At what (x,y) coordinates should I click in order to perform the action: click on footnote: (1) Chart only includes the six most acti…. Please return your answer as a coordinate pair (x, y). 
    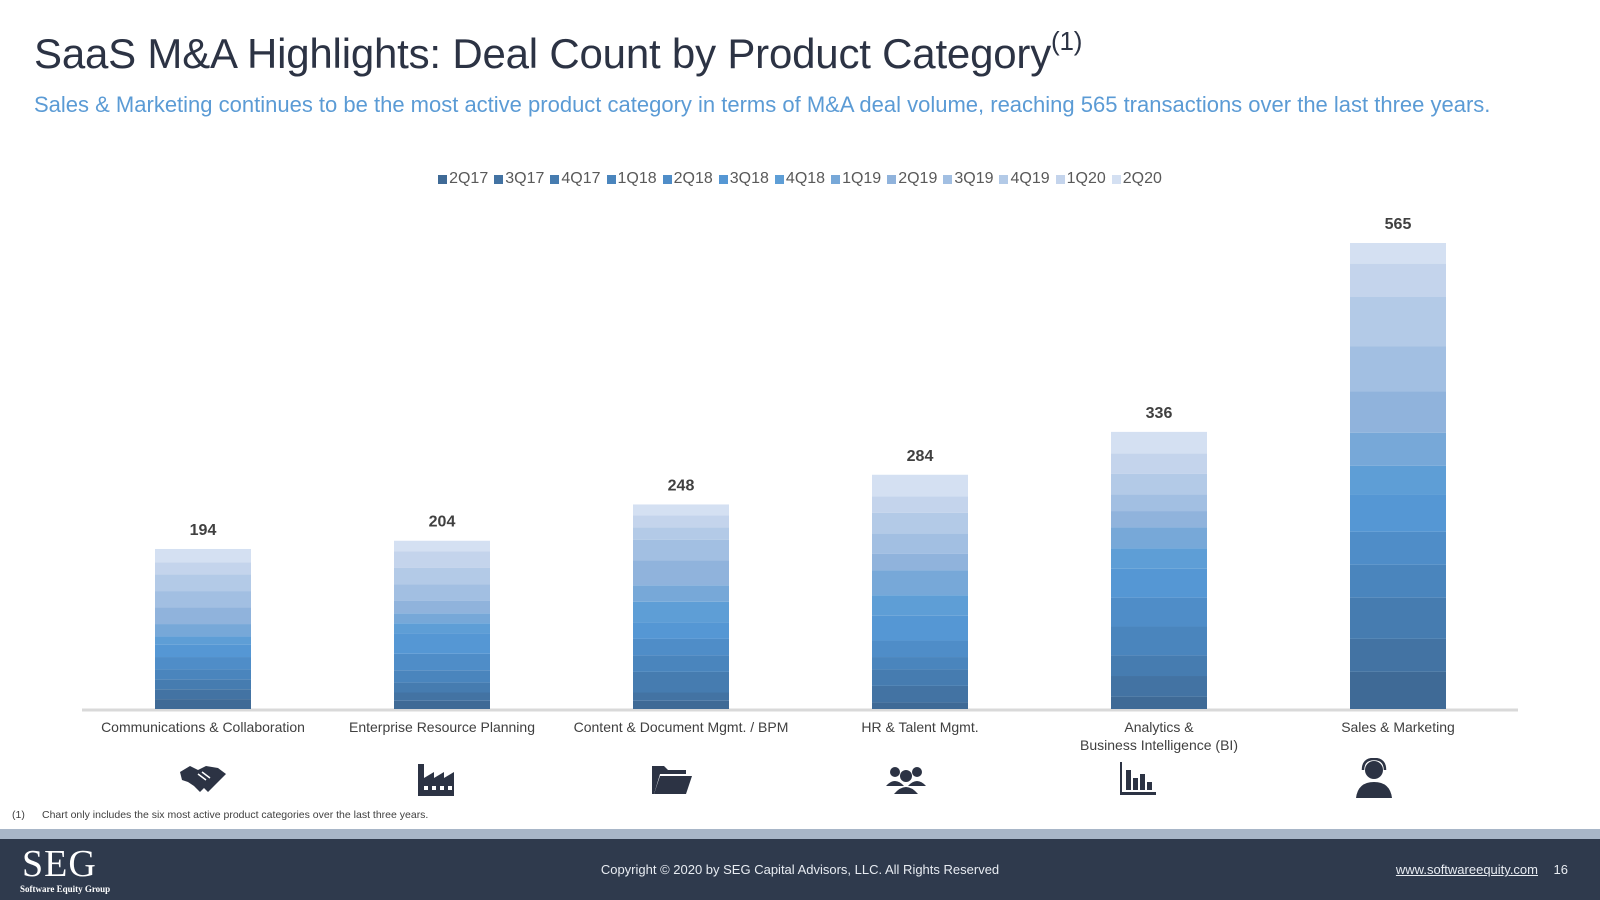
    Looking at the image, I should click on (220, 815).